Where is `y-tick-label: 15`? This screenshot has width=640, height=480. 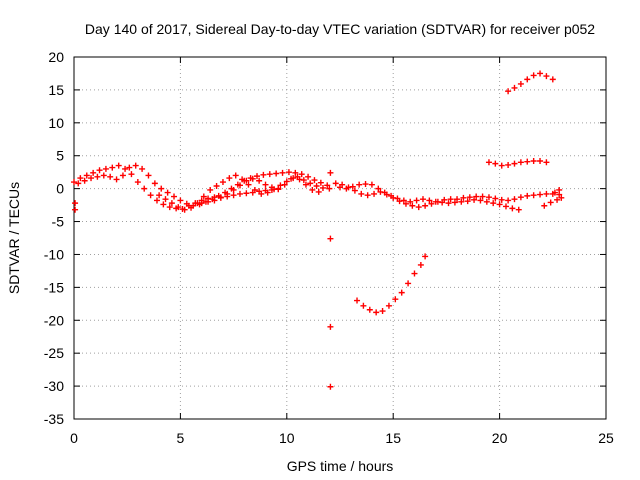
y-tick-label: 15 is located at coordinates (56, 90).